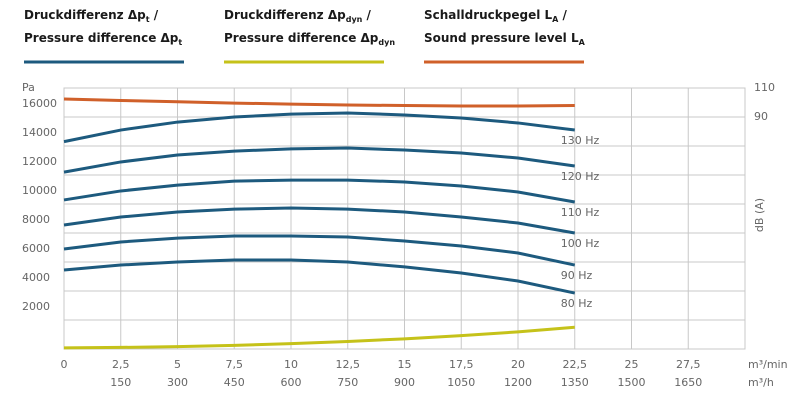 The image size is (794, 400). Describe the element at coordinates (575, 382) in the screenshot. I see `x2-tick-label: 1350` at that location.